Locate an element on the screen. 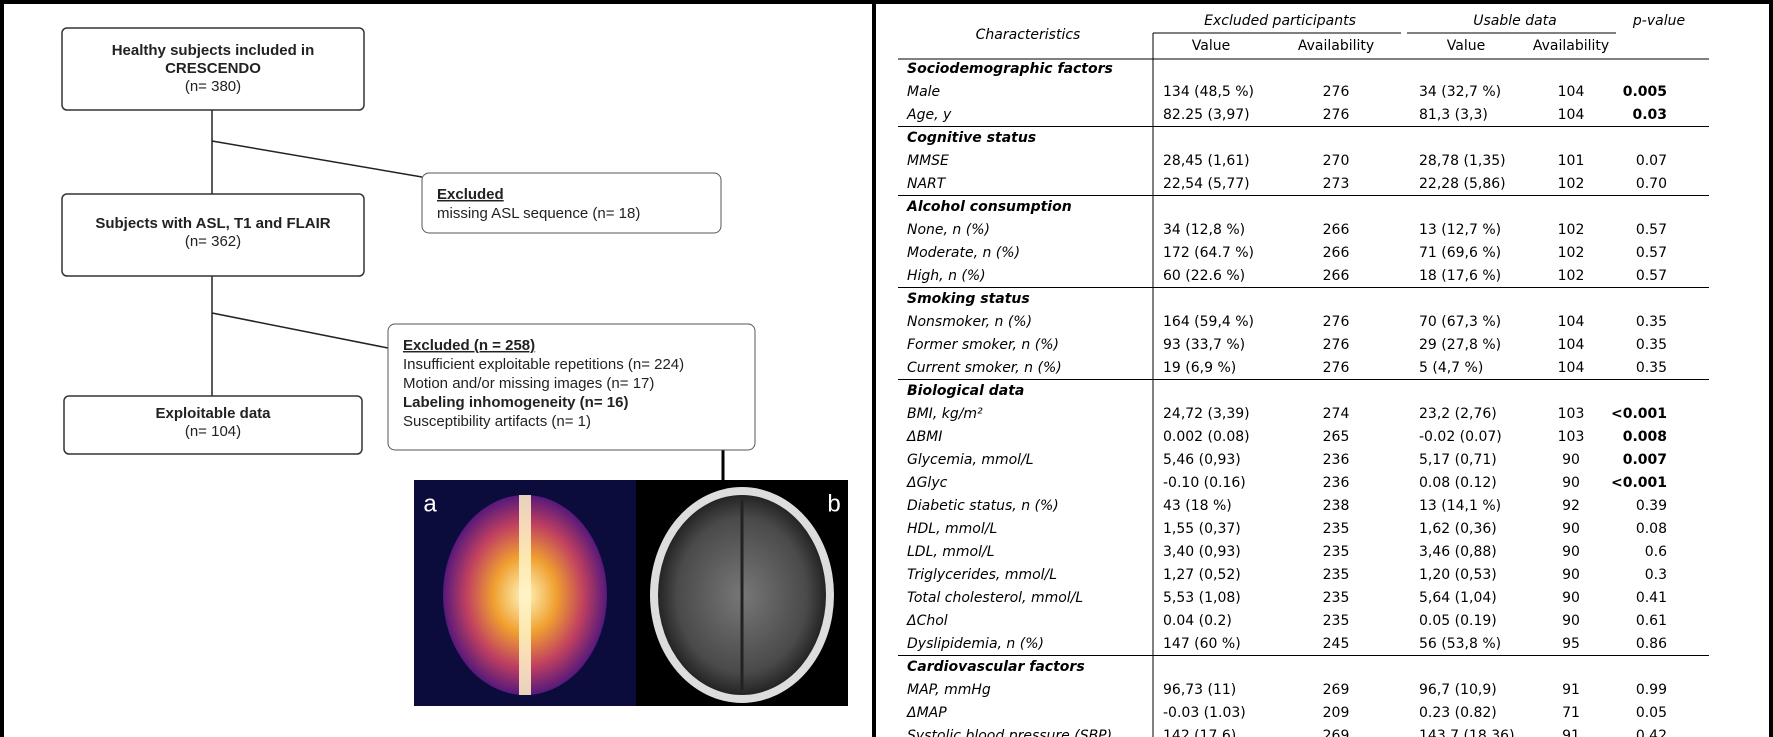  table-cell: 103 is located at coordinates (1571, 414).